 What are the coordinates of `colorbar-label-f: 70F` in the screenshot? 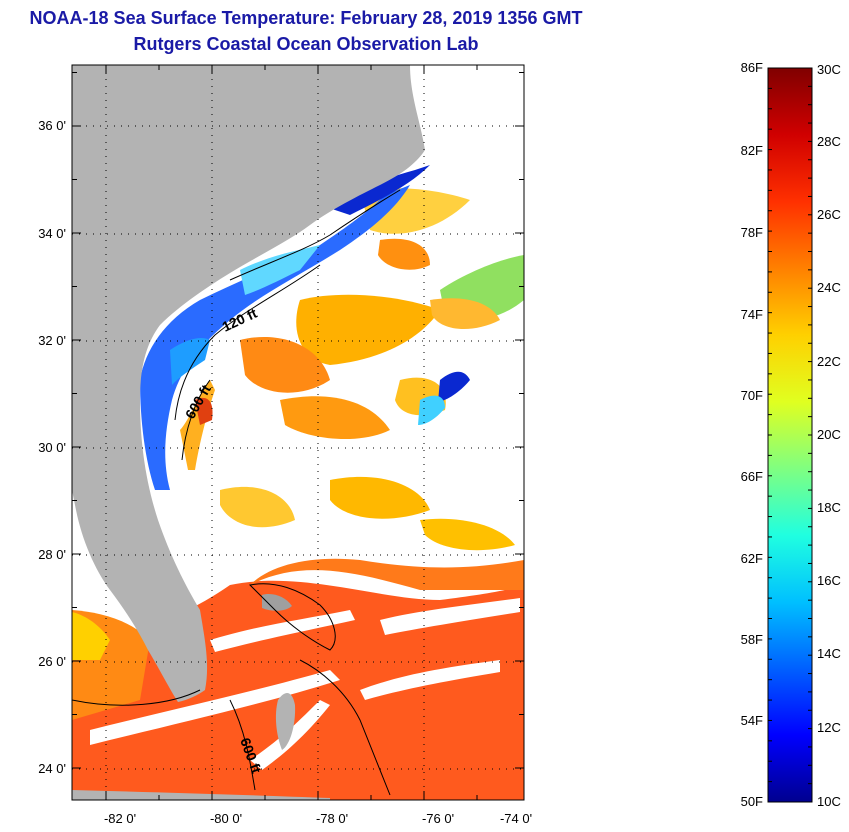 It's located at (752, 395).